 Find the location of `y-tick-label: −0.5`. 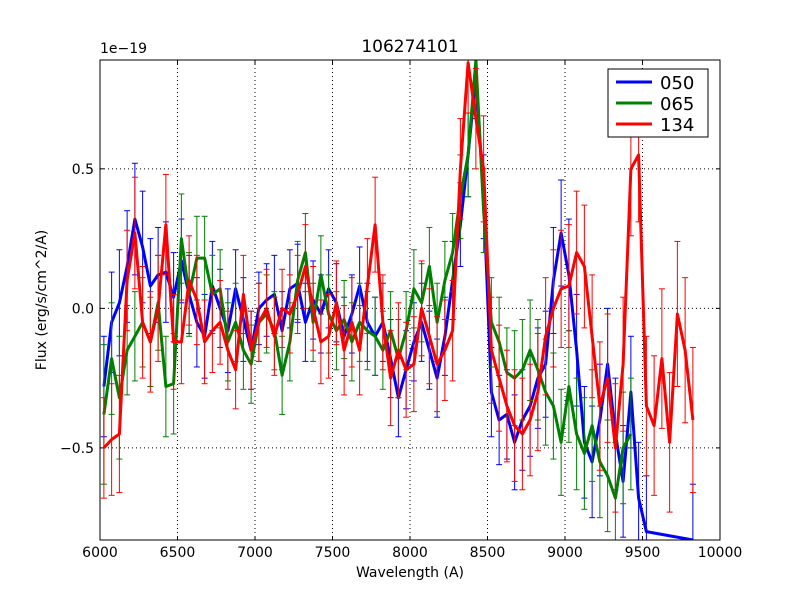

y-tick-label: −0.5 is located at coordinates (77, 449).